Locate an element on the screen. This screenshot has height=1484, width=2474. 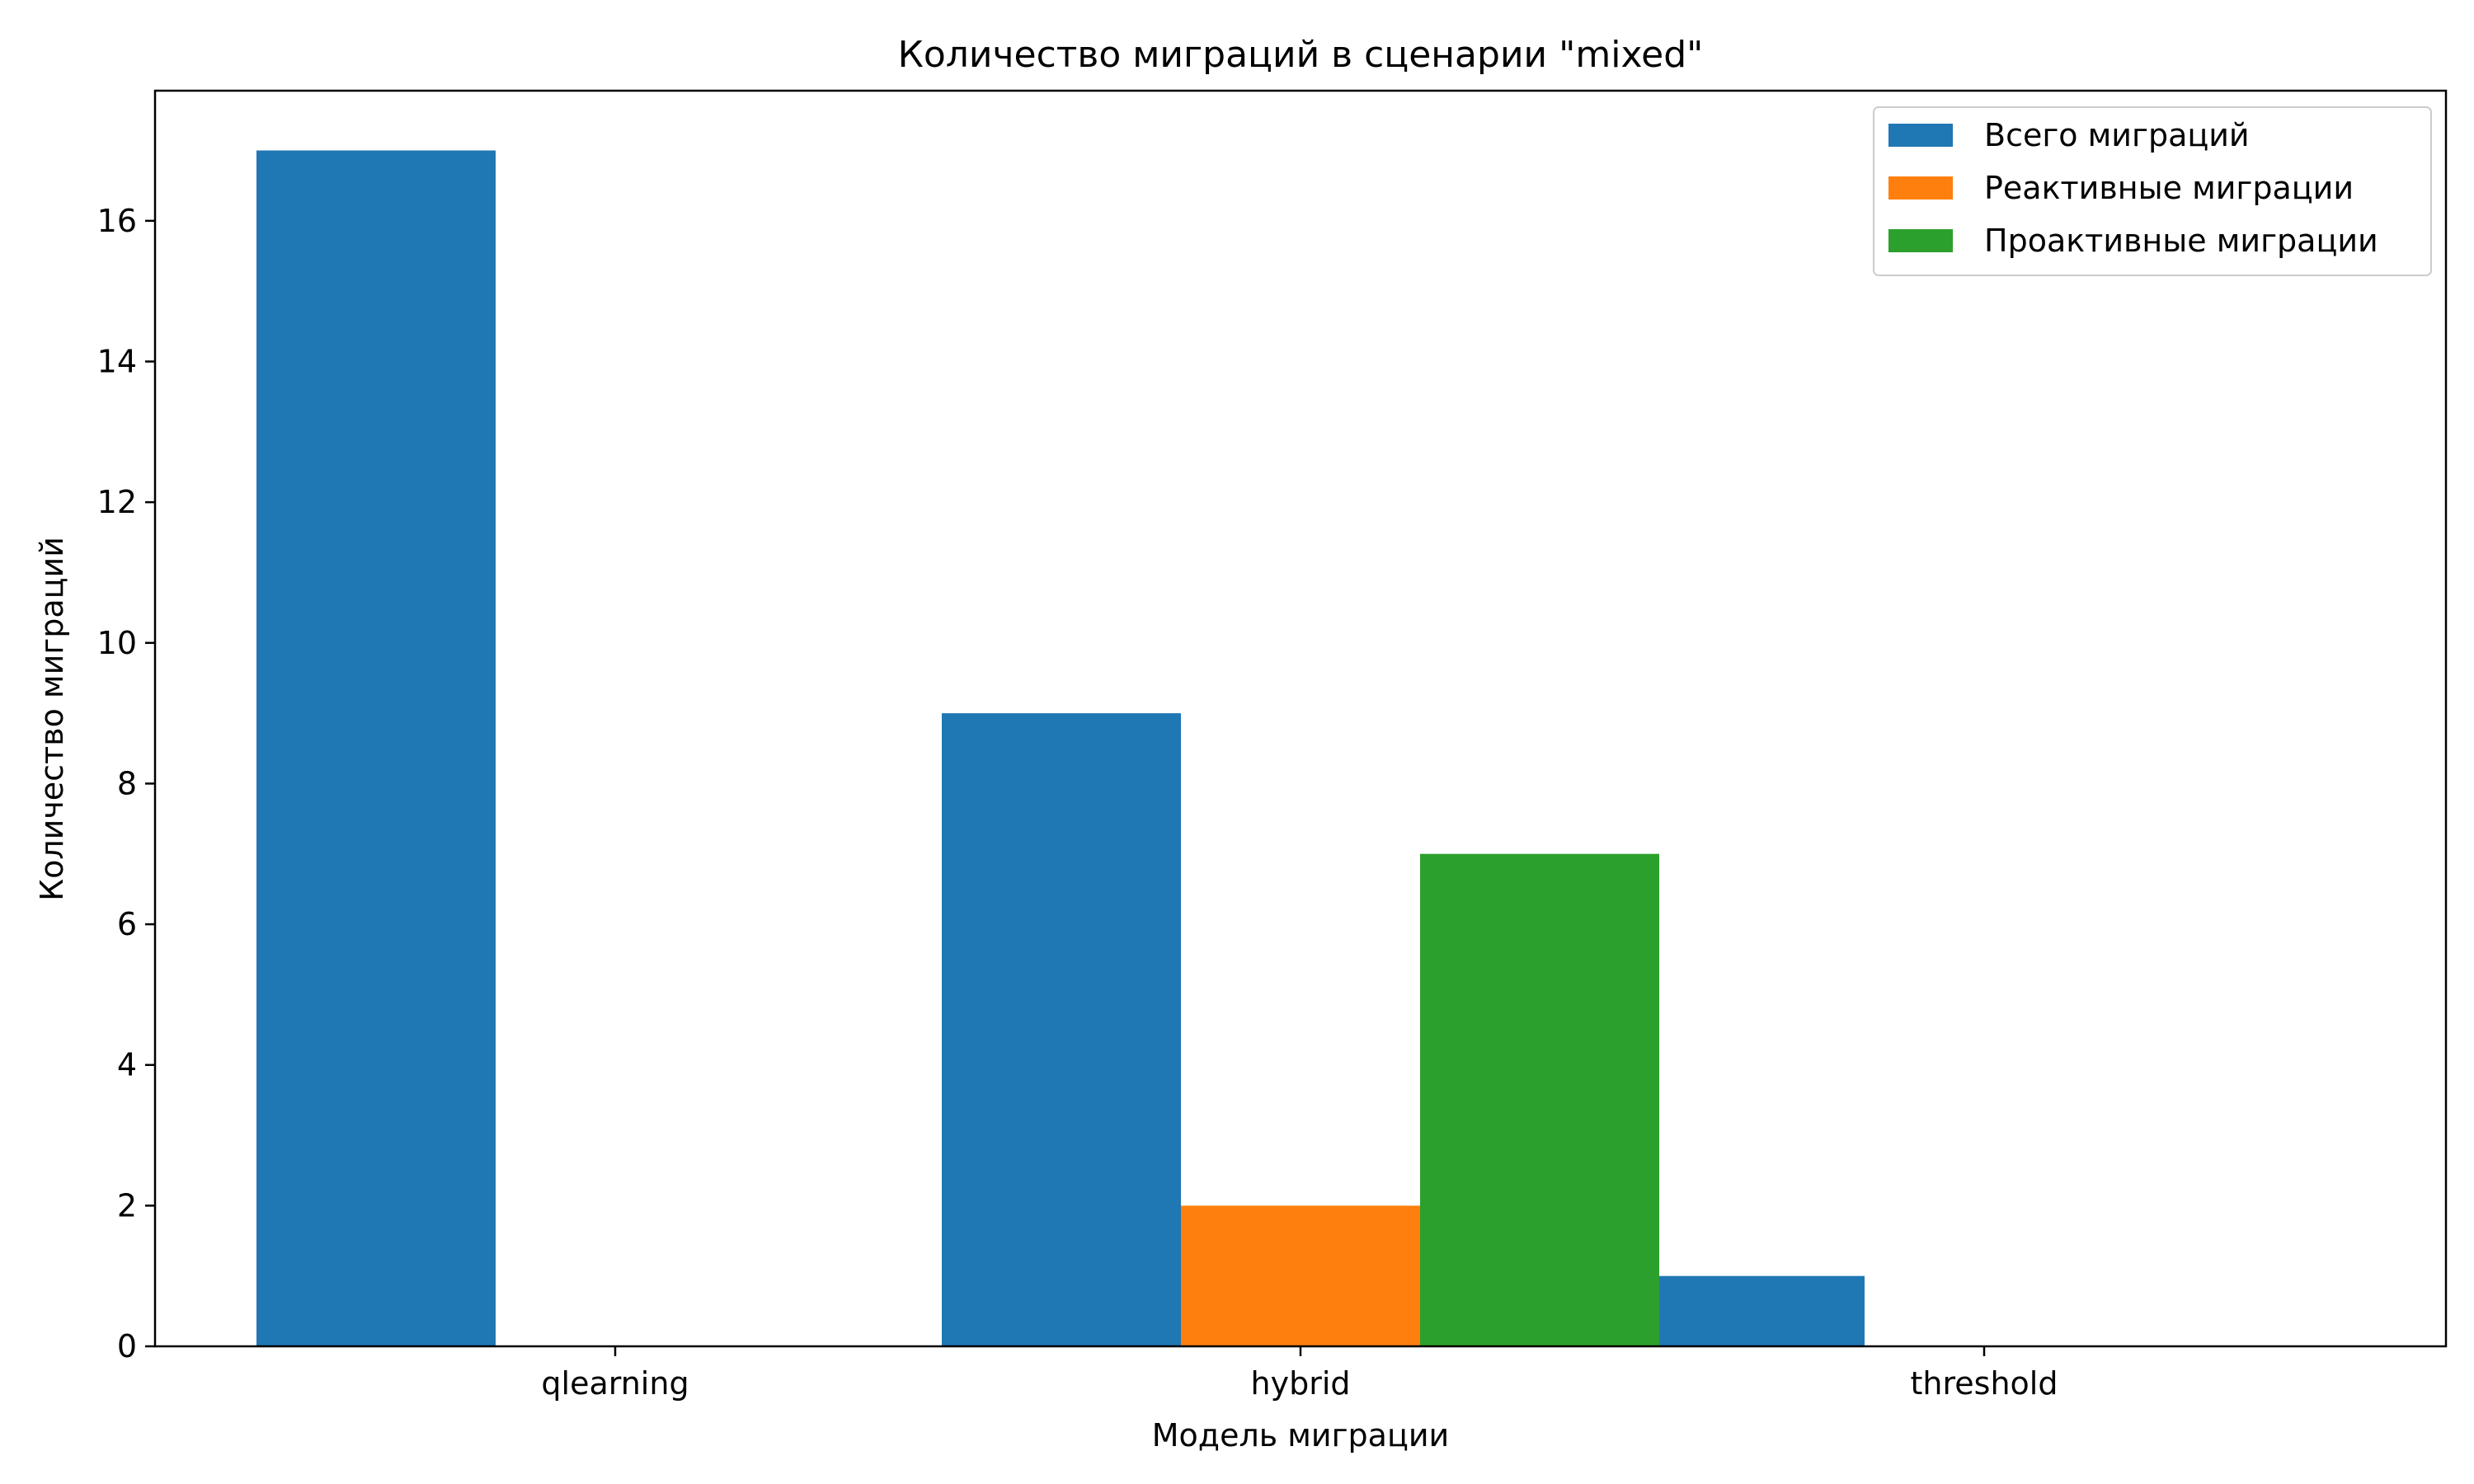
x-tick-label-threshold: threshold is located at coordinates (1984, 1383).